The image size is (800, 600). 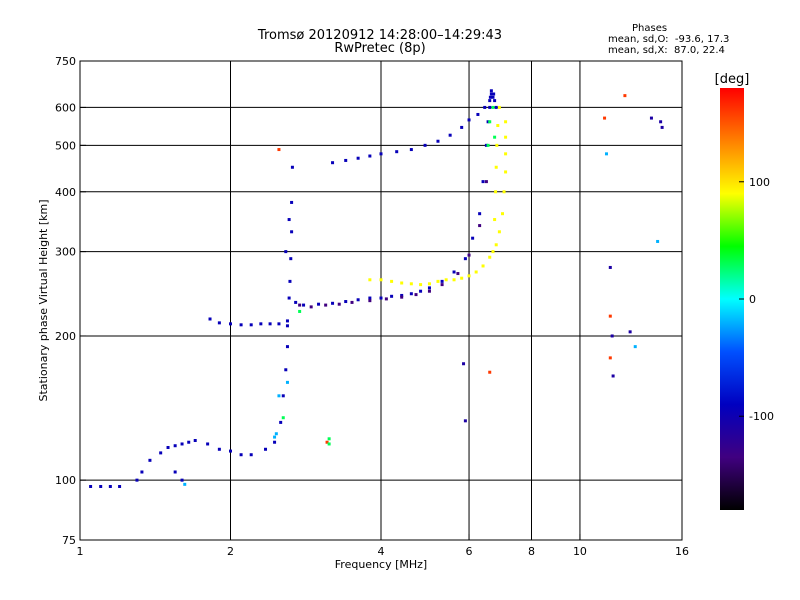 I want to click on colorbar-tick-label: -100, so click(x=761, y=416).